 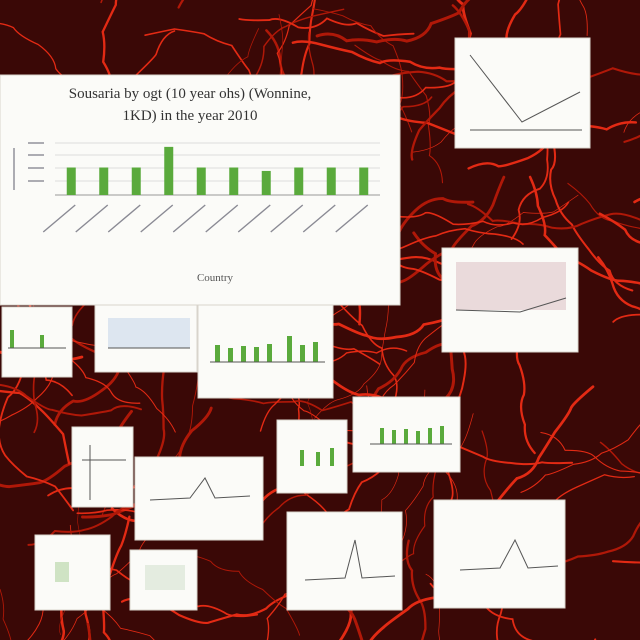 I want to click on grid, so click(x=217, y=162).